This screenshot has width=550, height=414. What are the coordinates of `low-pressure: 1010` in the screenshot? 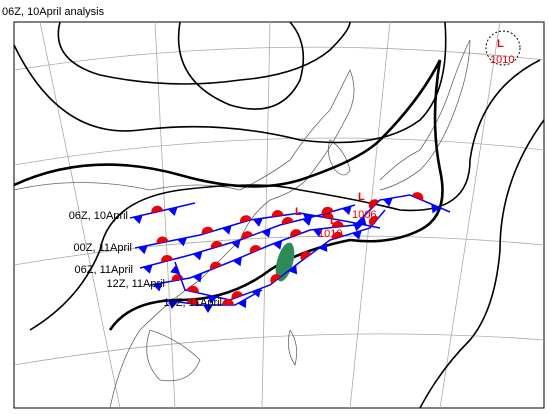 It's located at (330, 234).